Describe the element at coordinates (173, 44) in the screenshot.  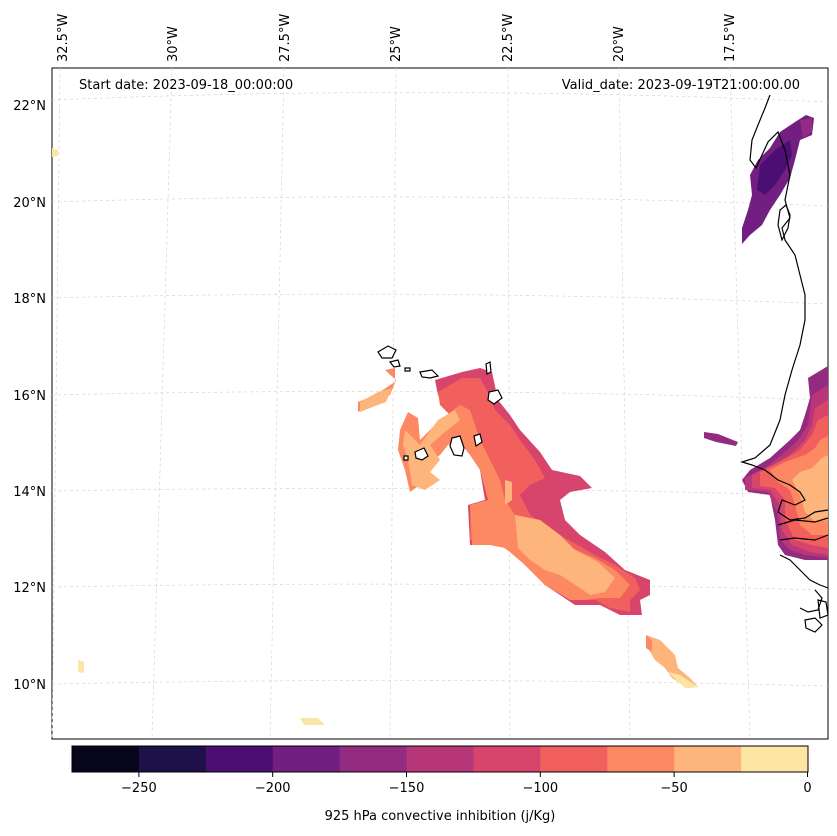
I see `lon-label-30w: 30°W` at that location.